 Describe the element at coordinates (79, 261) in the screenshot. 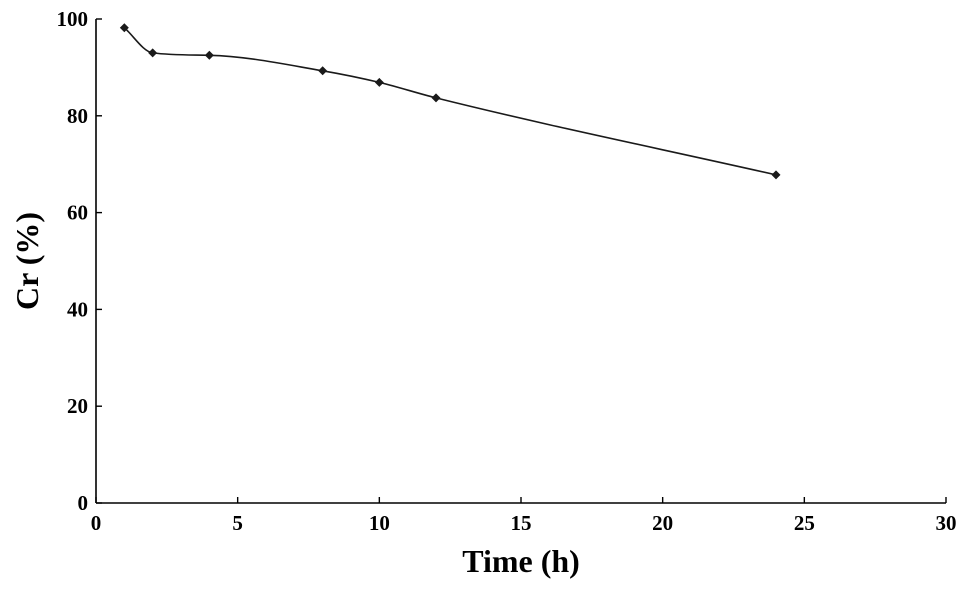

I see `y-axis-ticks: 0 20 40 60 80 100` at that location.